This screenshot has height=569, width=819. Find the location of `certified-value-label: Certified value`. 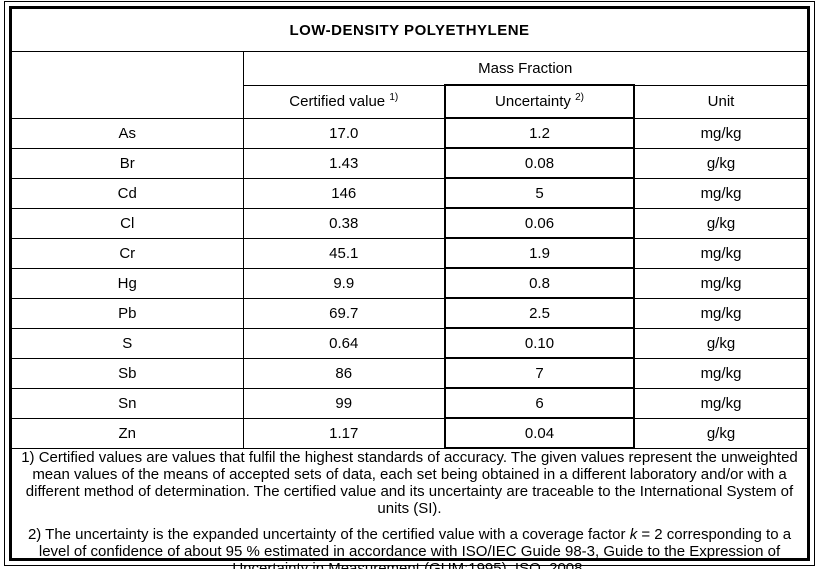

certified-value-label: Certified value is located at coordinates (337, 101).